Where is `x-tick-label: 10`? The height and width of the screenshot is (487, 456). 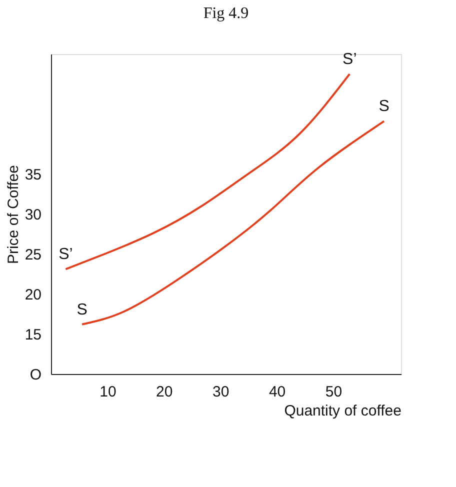
x-tick-label: 10 is located at coordinates (108, 392).